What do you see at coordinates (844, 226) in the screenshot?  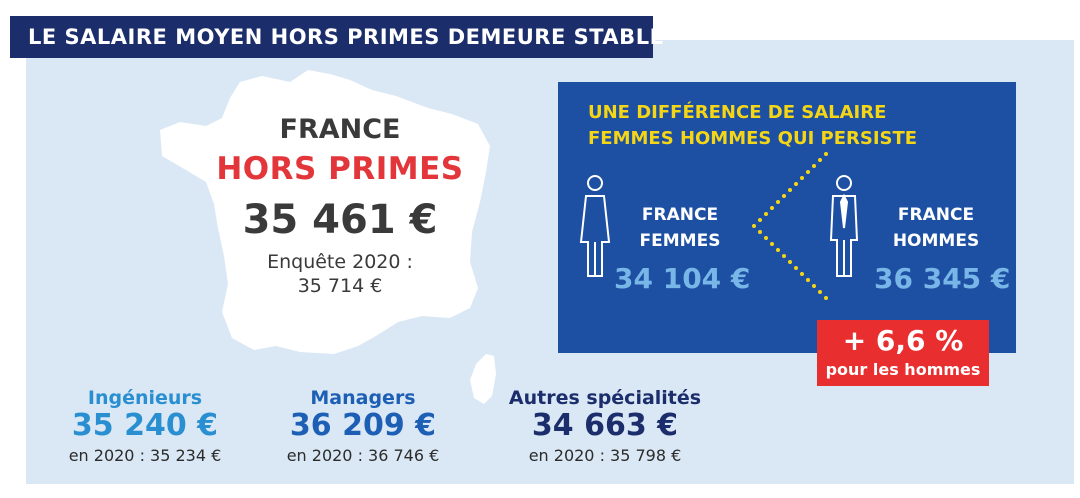 I see `man-icon` at bounding box center [844, 226].